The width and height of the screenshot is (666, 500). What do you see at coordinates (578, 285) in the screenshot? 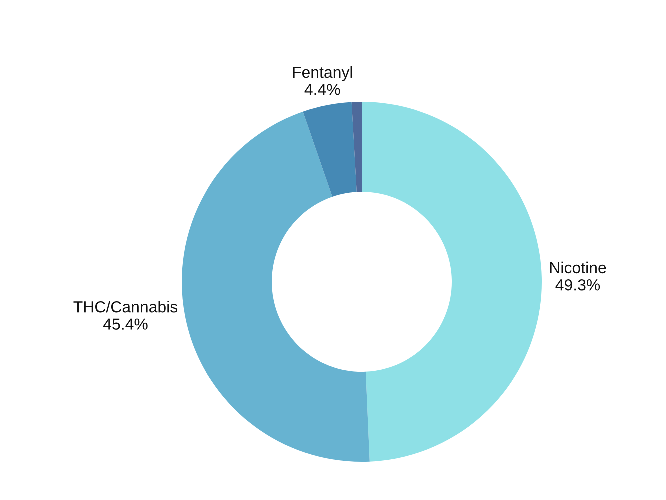
I see `data-label: 49.3%` at bounding box center [578, 285].